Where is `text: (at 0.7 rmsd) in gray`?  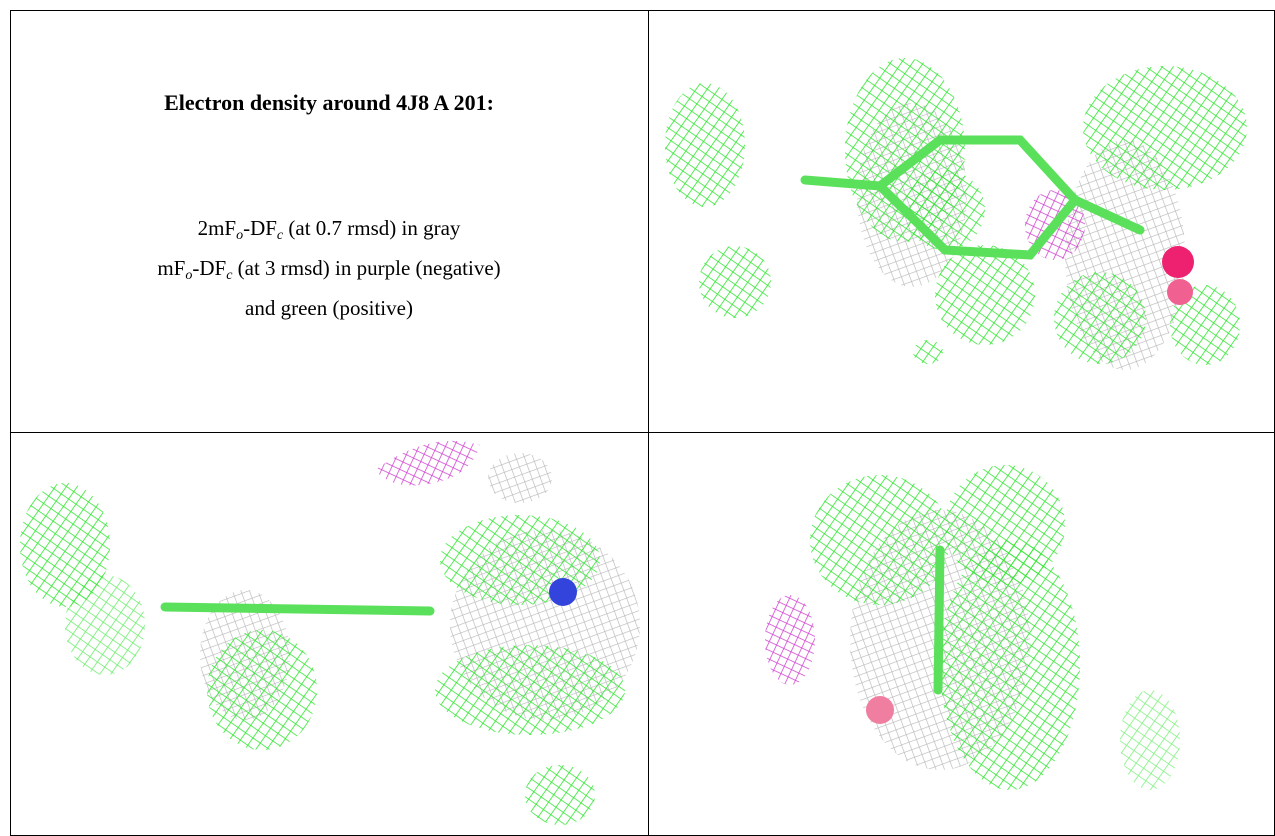 text: (at 0.7 rmsd) in gray is located at coordinates (372, 228).